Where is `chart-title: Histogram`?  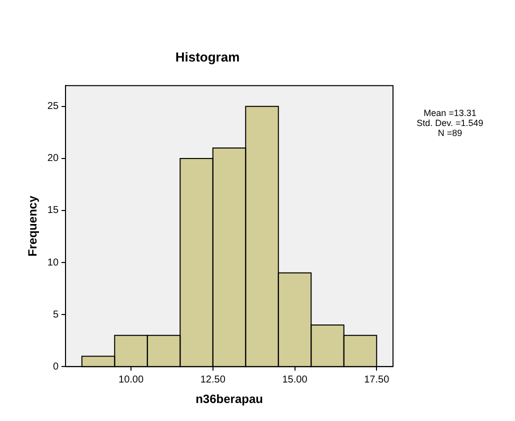
chart-title: Histogram is located at coordinates (207, 56).